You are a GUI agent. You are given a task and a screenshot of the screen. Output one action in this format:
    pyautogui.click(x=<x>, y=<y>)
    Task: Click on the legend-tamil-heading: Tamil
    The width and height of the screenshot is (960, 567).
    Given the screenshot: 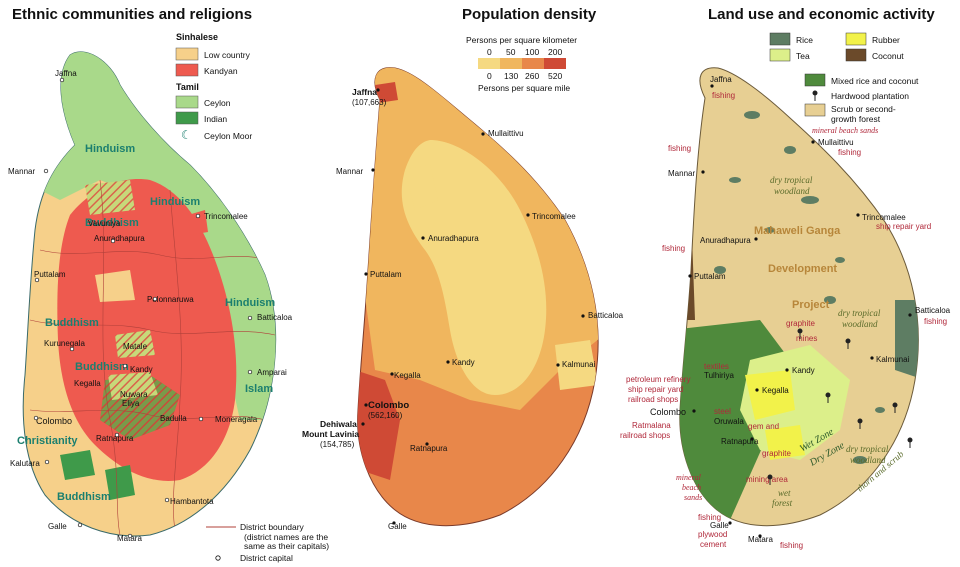 What is the action you would take?
    pyautogui.click(x=187, y=87)
    